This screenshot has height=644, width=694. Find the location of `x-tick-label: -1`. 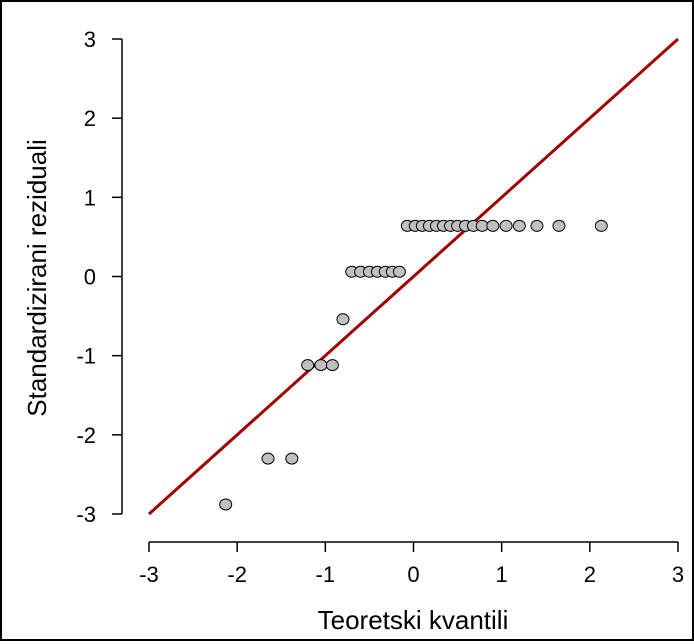

x-tick-label: -1 is located at coordinates (326, 574).